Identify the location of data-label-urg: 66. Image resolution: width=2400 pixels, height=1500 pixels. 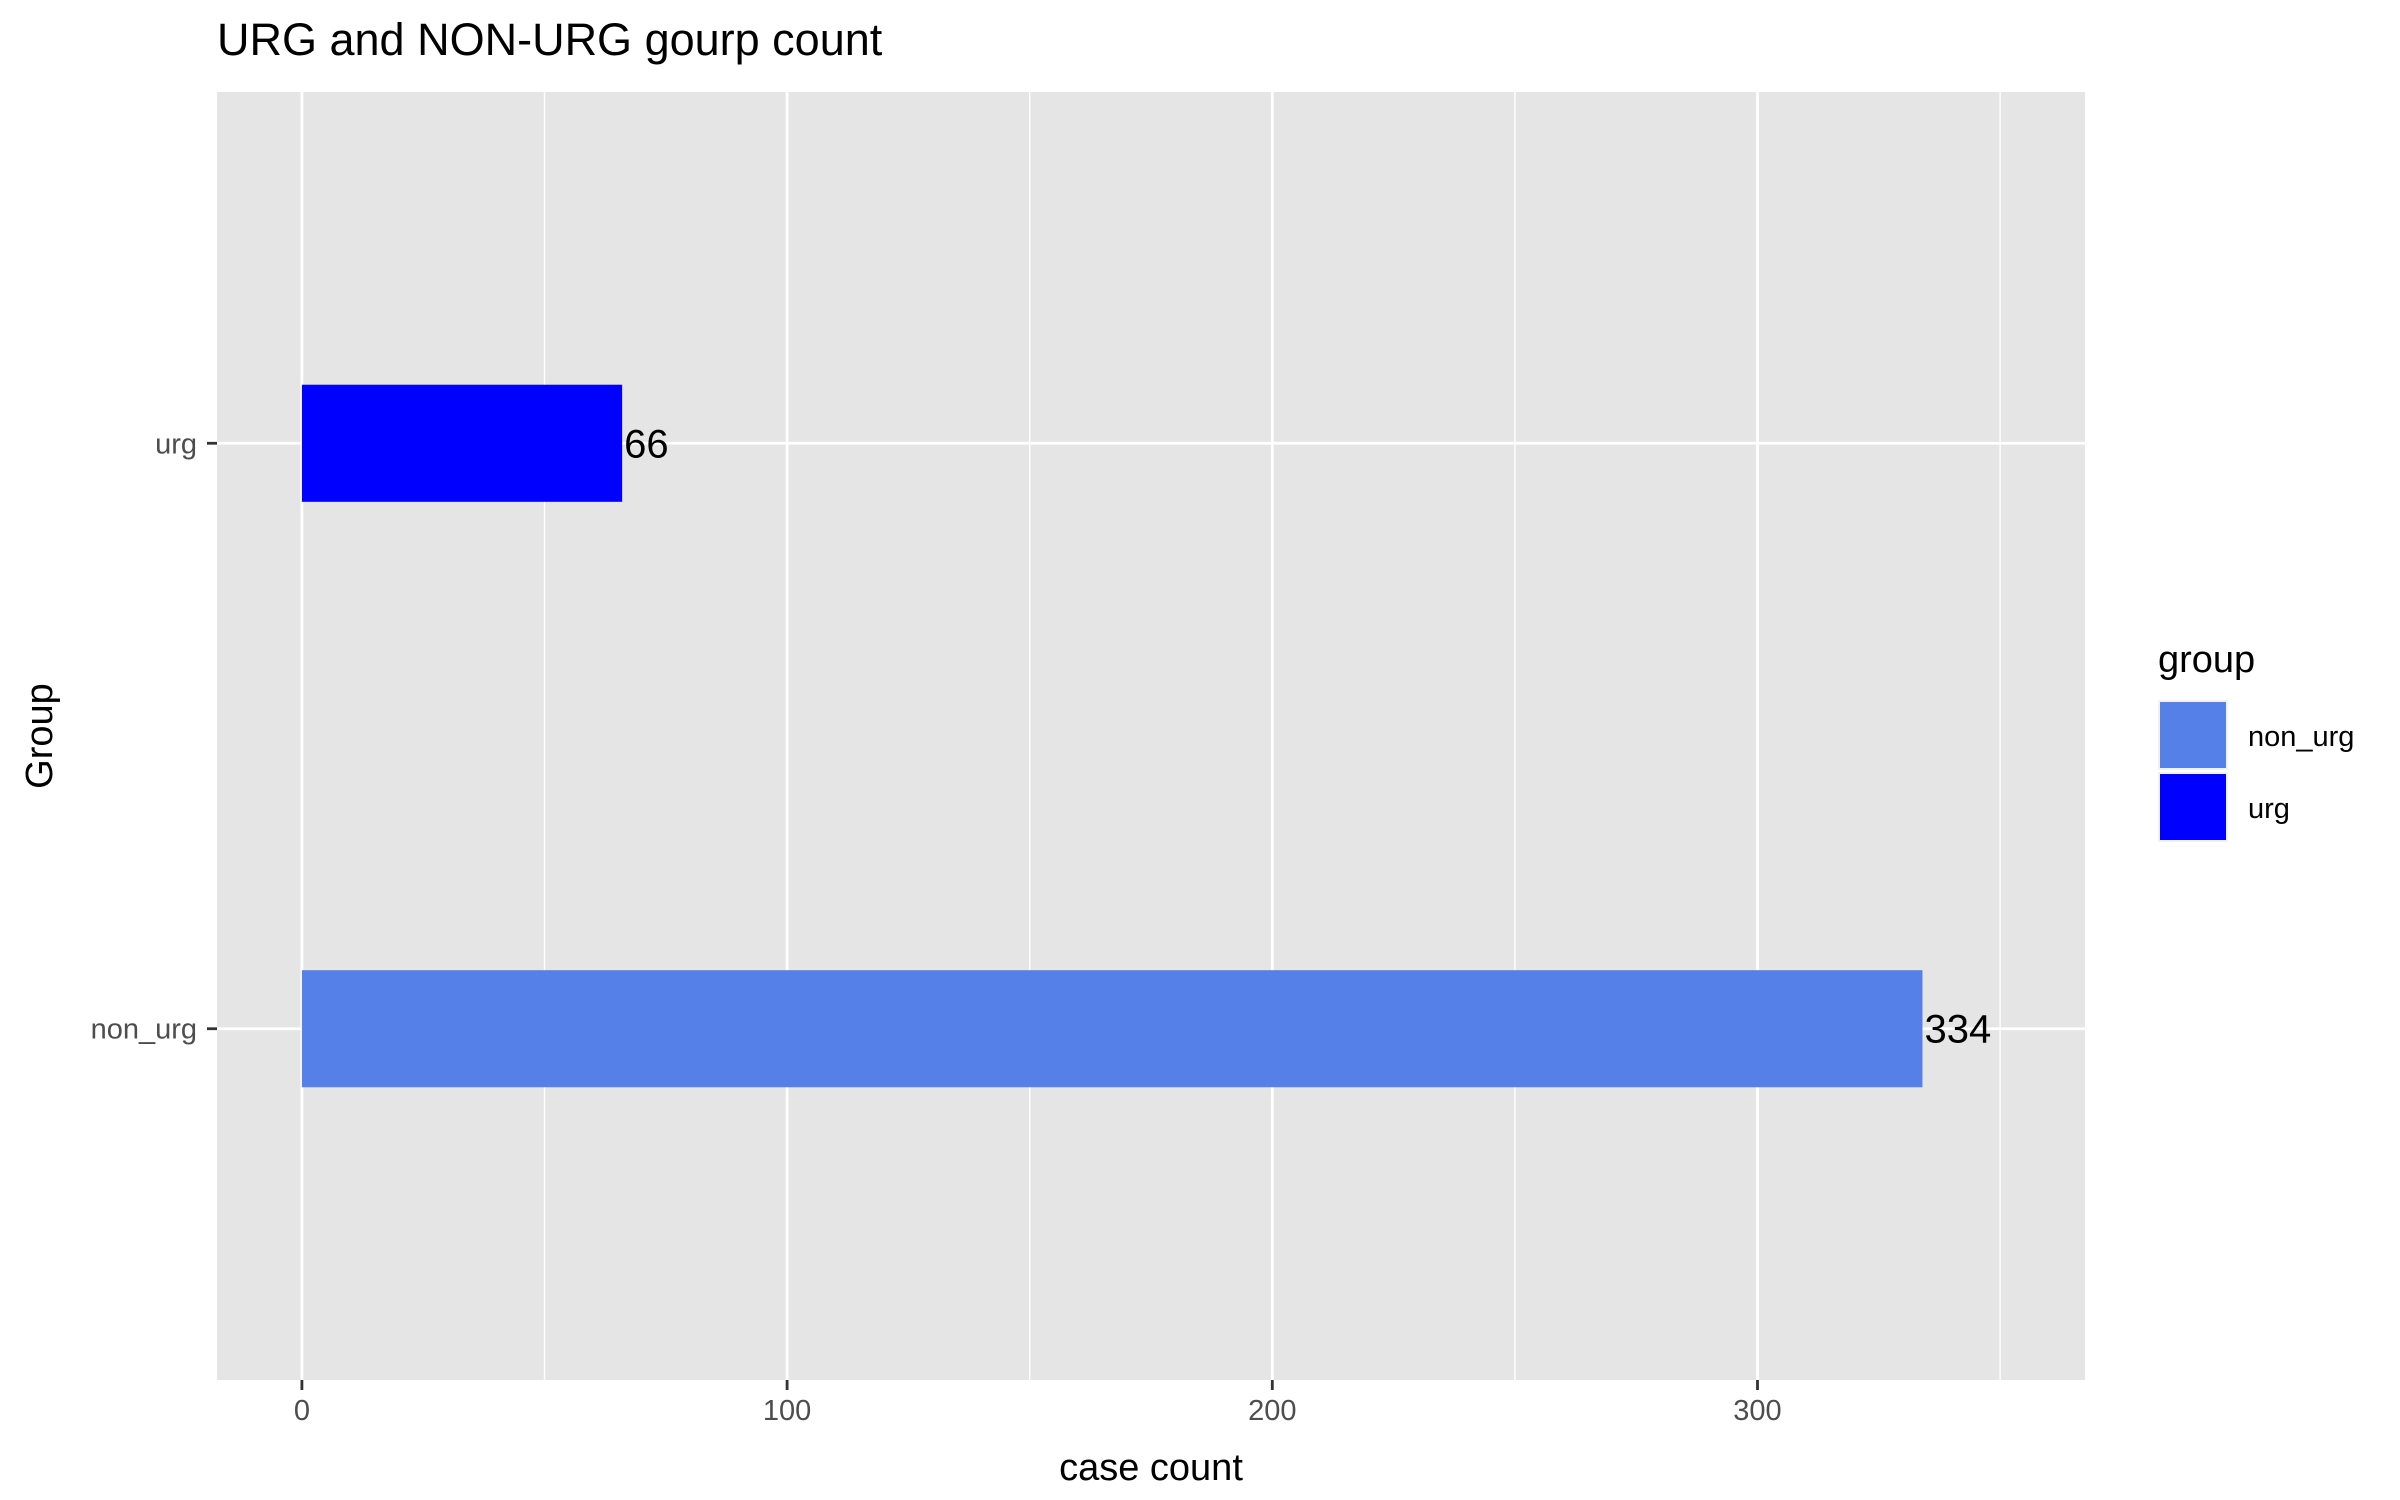
(646, 444).